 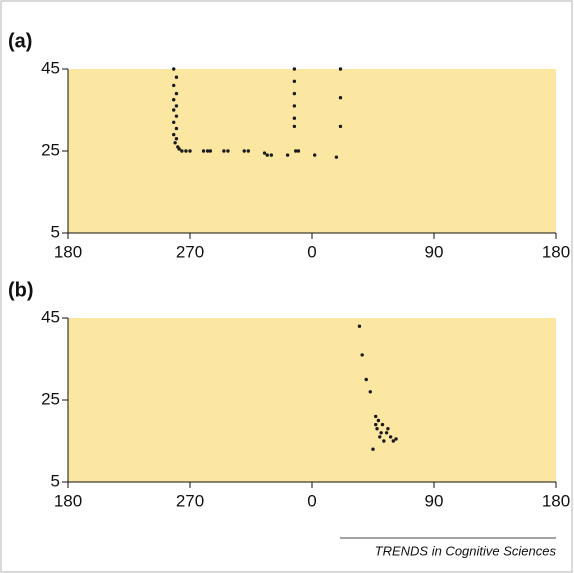 What do you see at coordinates (20, 41) in the screenshot?
I see `panel-title: (a)` at bounding box center [20, 41].